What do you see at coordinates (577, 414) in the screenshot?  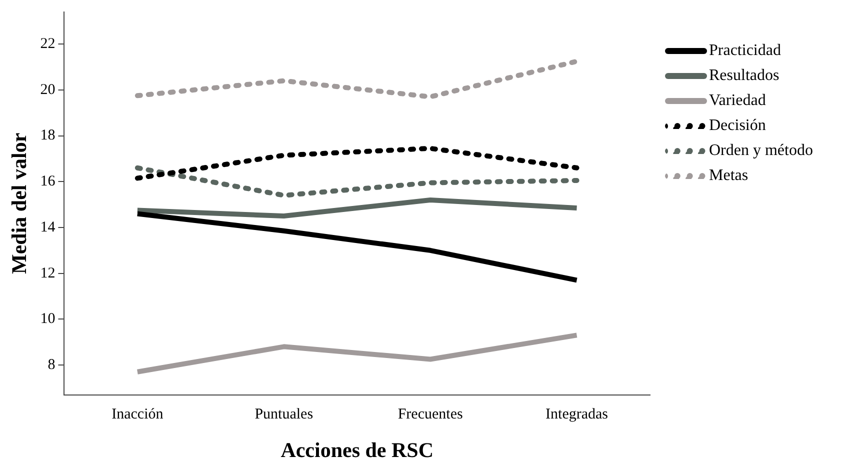 I see `x-tick-label: Integradas` at bounding box center [577, 414].